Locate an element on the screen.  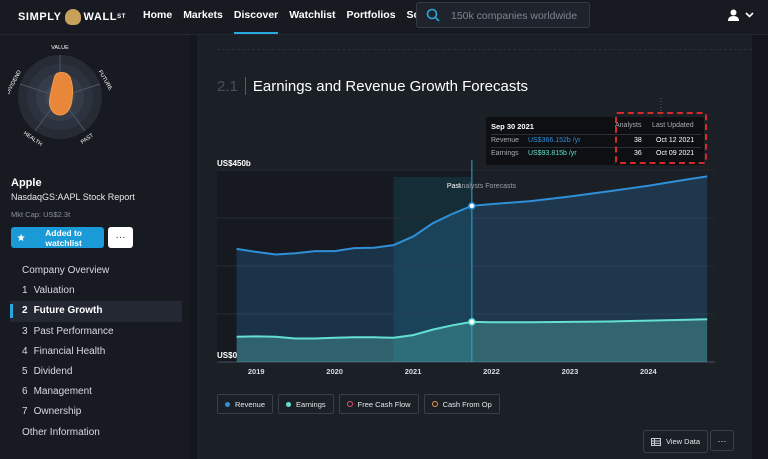
watchlist-button: Added to watchlist is located at coordinates (57, 237).